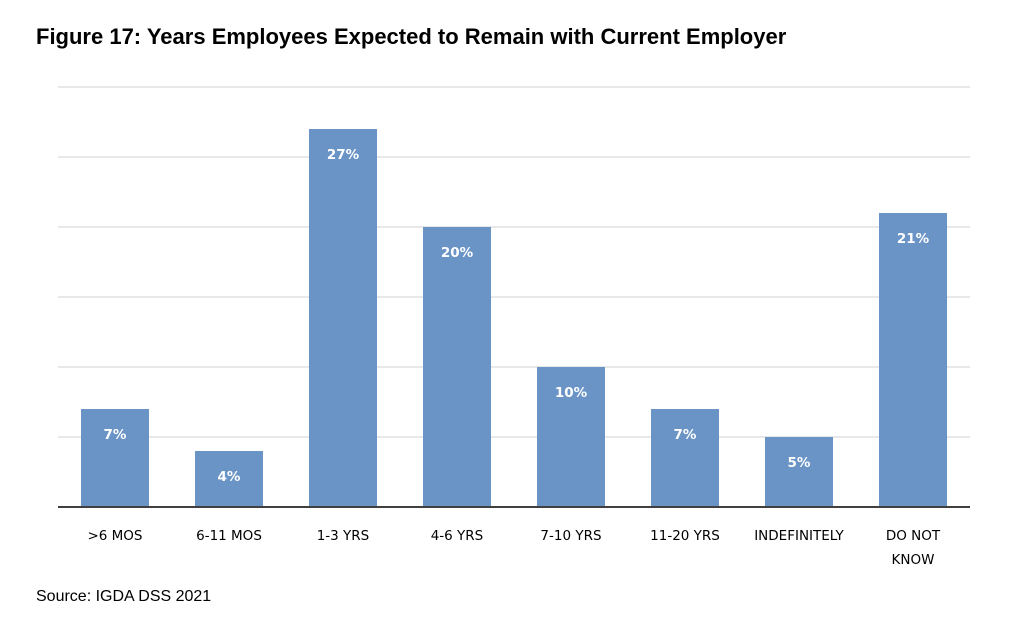  Describe the element at coordinates (124, 596) in the screenshot. I see `source-note: Source: IGDA DSS 2021` at that location.